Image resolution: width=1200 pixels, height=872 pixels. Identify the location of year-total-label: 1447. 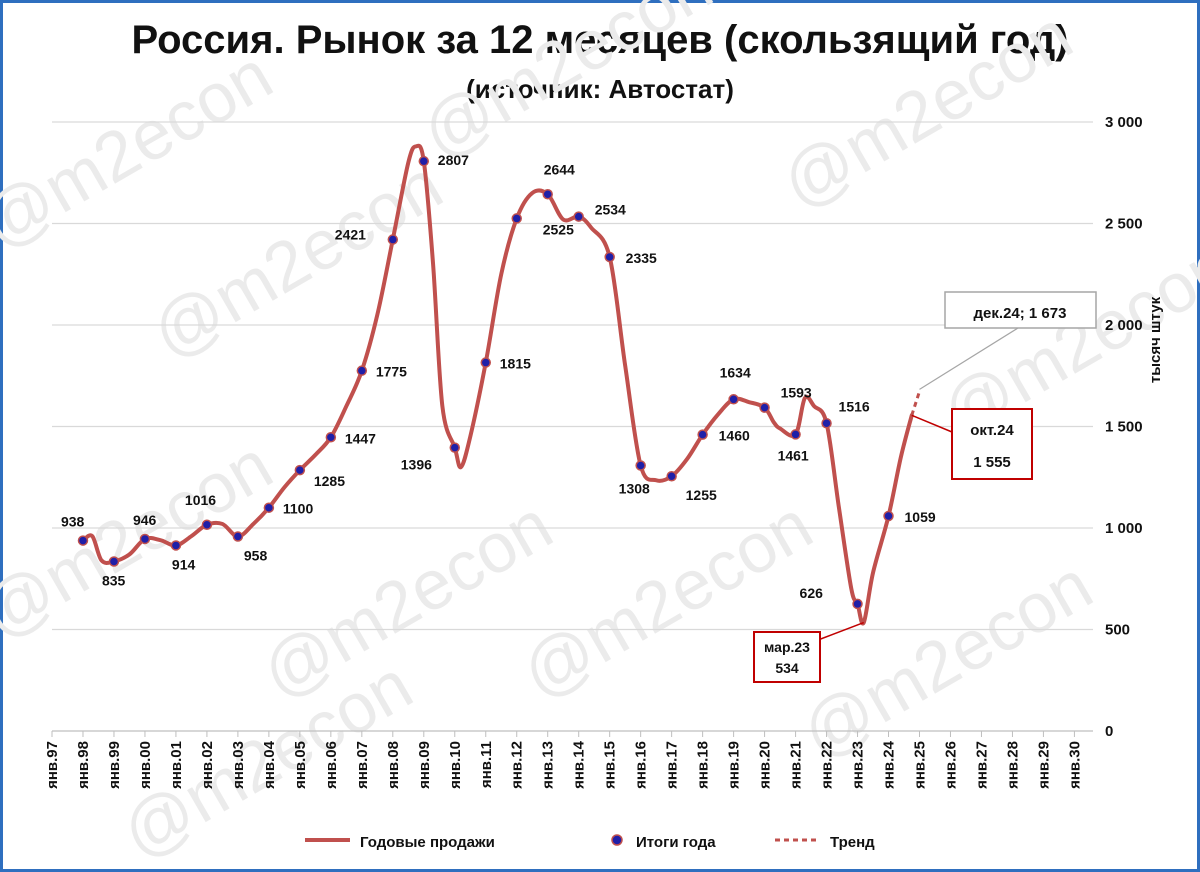
(360, 438).